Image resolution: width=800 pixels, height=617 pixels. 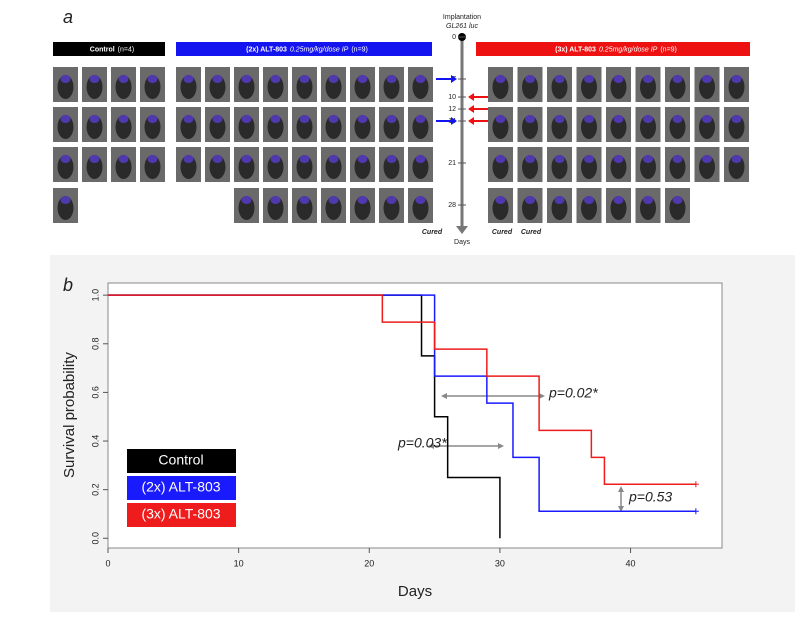 What do you see at coordinates (452, 109) in the screenshot?
I see `timeline-tick-label: 12` at bounding box center [452, 109].